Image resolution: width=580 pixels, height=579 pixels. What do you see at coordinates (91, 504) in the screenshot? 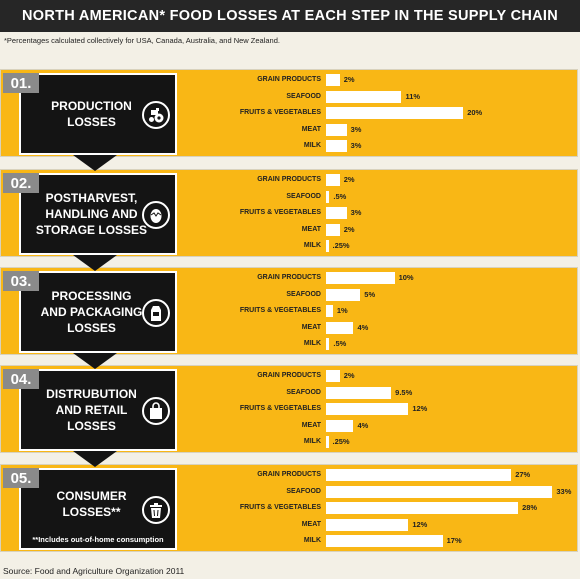
I see `stage-title: CONSUMER LOSSES**` at bounding box center [91, 504].